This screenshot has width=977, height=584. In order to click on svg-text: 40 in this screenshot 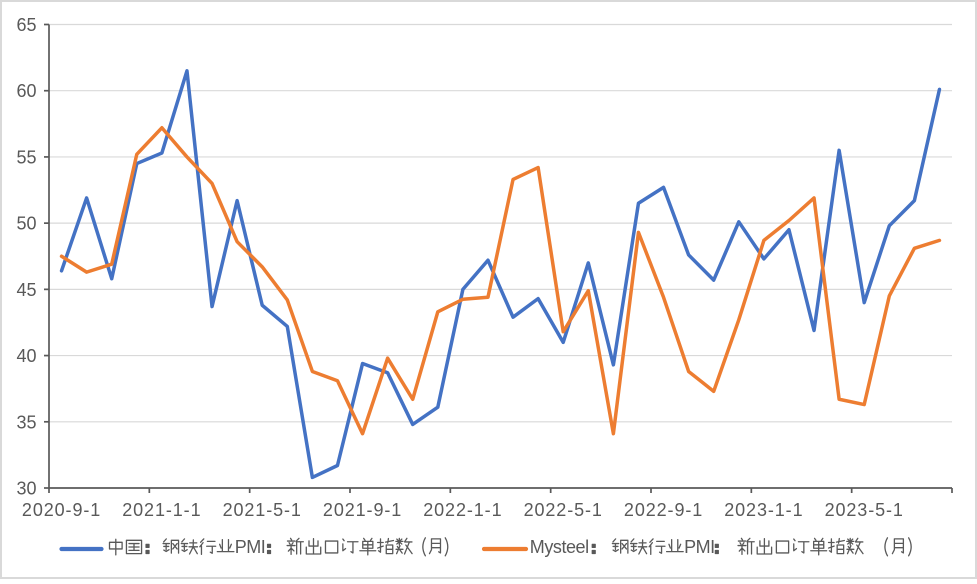, I will do `click(26, 356)`.